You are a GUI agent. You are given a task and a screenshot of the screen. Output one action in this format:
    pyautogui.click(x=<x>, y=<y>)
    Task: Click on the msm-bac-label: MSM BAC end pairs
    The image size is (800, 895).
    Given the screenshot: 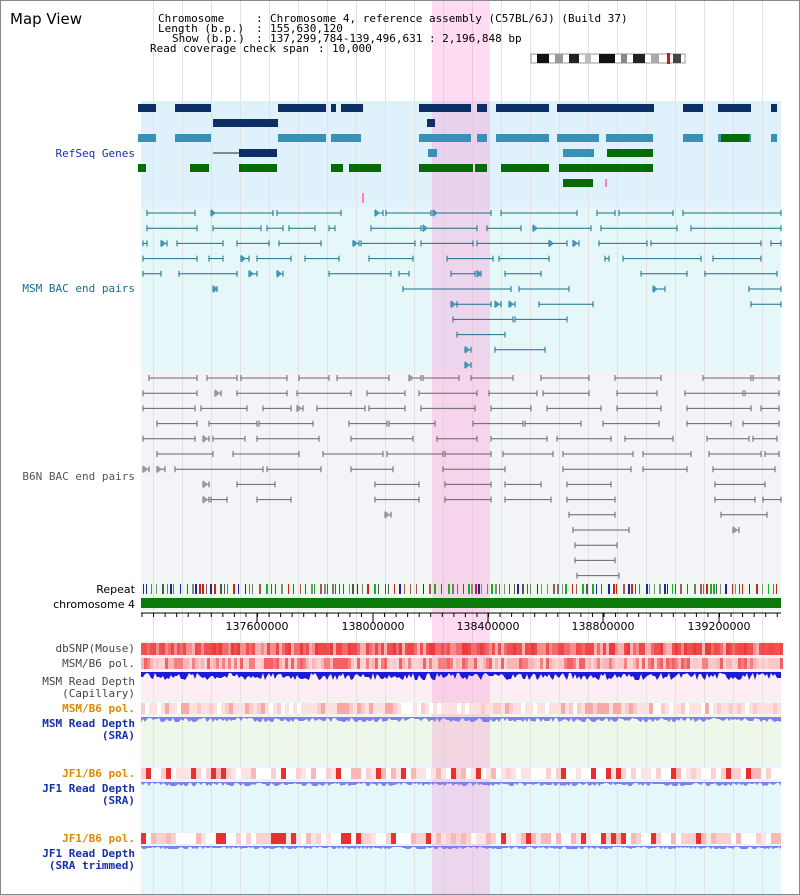 What is the action you would take?
    pyautogui.click(x=78, y=288)
    